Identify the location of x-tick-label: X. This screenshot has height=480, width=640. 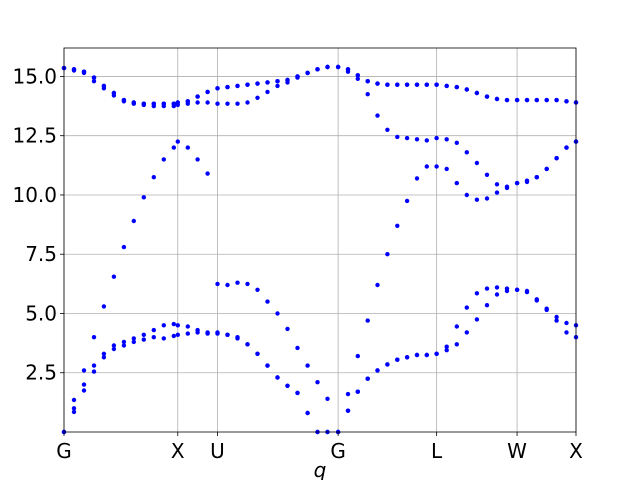
(576, 451).